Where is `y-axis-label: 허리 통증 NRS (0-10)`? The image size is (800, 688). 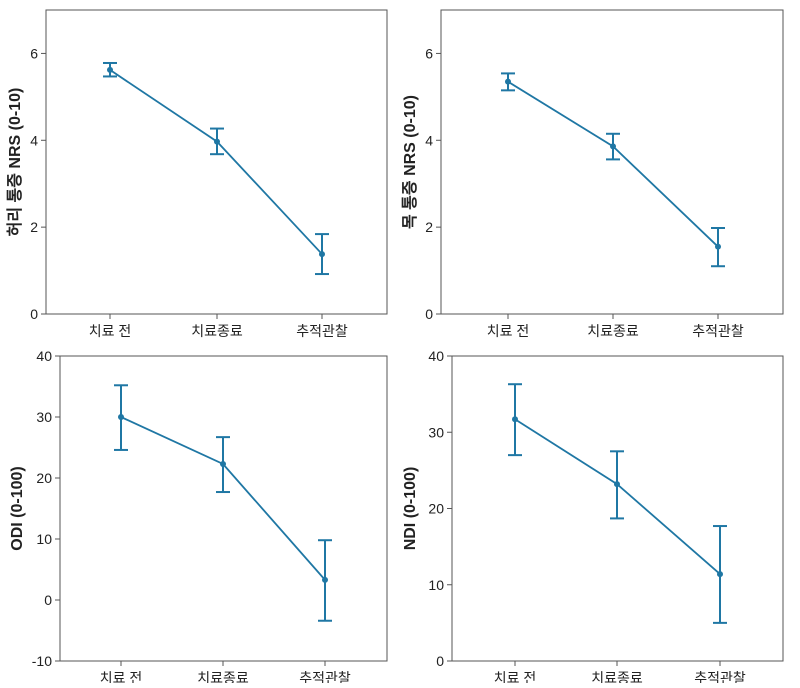
y-axis-label: 허리 통증 NRS (0-10) is located at coordinates (15, 162).